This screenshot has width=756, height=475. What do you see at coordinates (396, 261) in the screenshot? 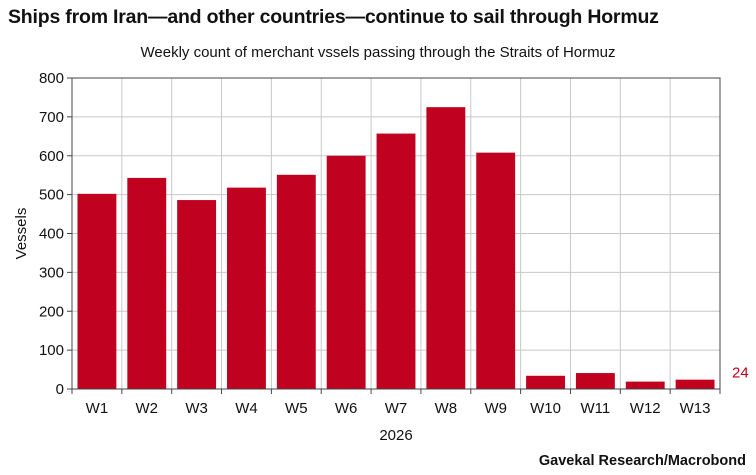
I see `bar-w7` at bounding box center [396, 261].